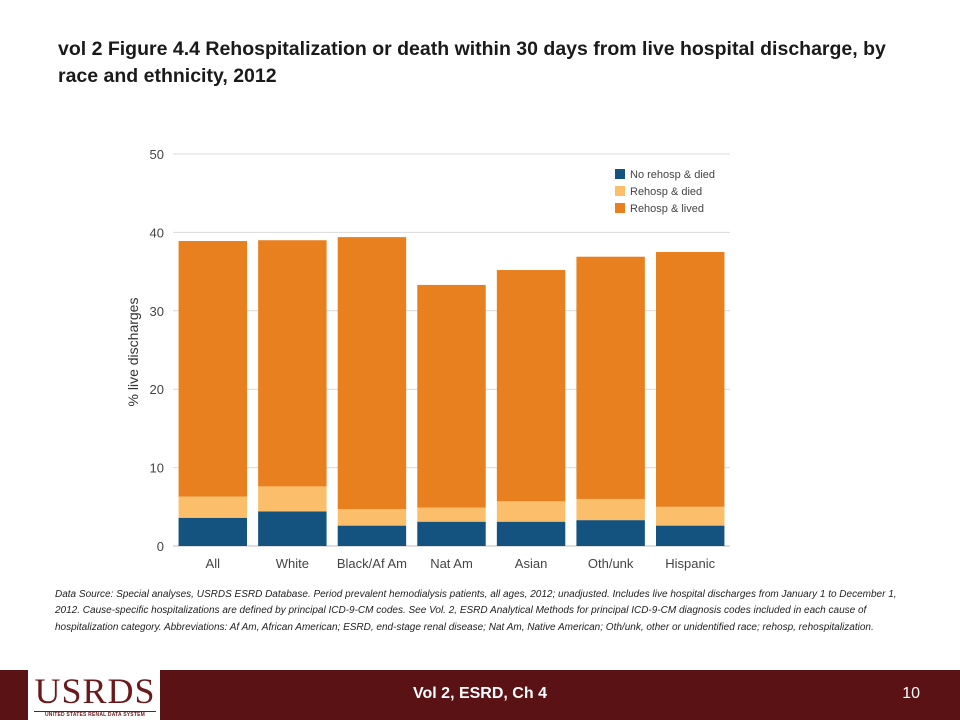 The width and height of the screenshot is (960, 720). I want to click on x-tick-label: Hispanic, so click(690, 563).